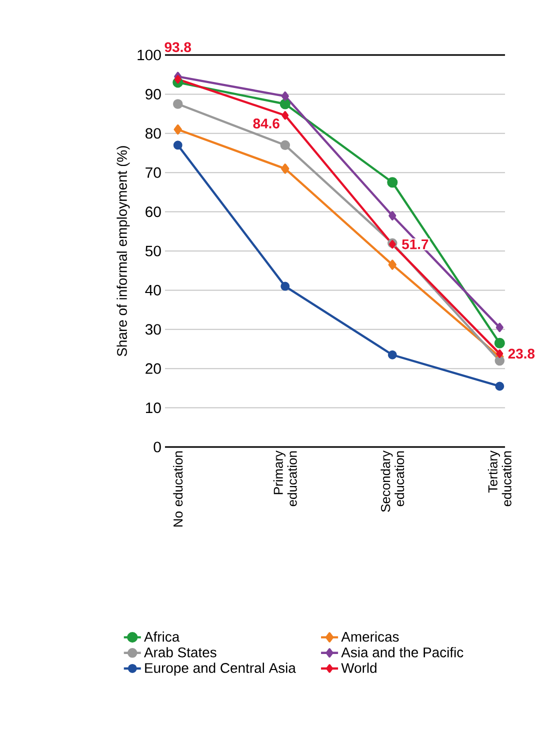  I want to click on data-label: 93.8, so click(178, 47).